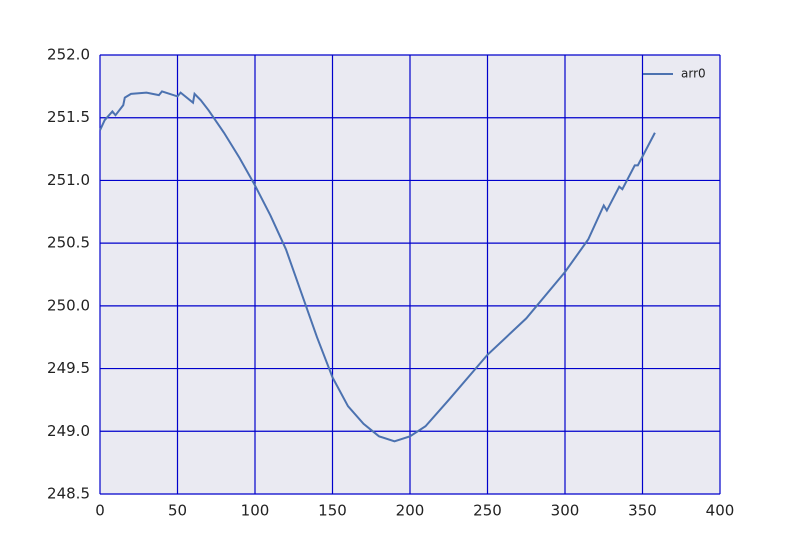 The image size is (800, 550). Describe the element at coordinates (693, 74) in the screenshot. I see `legend-label: arr0` at that location.